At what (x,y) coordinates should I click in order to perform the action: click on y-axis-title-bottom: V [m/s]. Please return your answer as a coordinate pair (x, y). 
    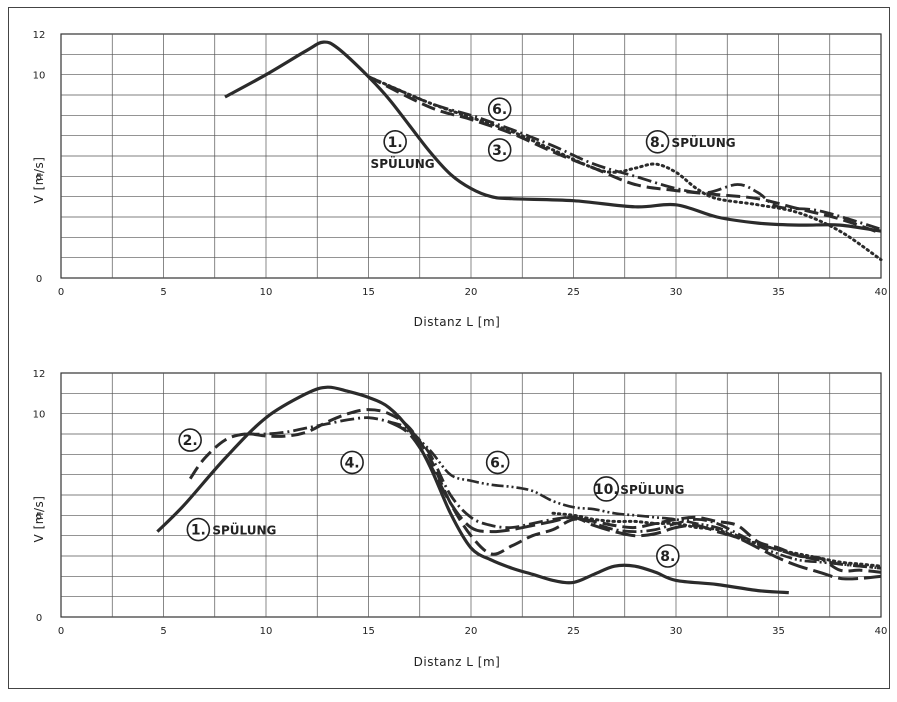
    Looking at the image, I should click on (39, 519).